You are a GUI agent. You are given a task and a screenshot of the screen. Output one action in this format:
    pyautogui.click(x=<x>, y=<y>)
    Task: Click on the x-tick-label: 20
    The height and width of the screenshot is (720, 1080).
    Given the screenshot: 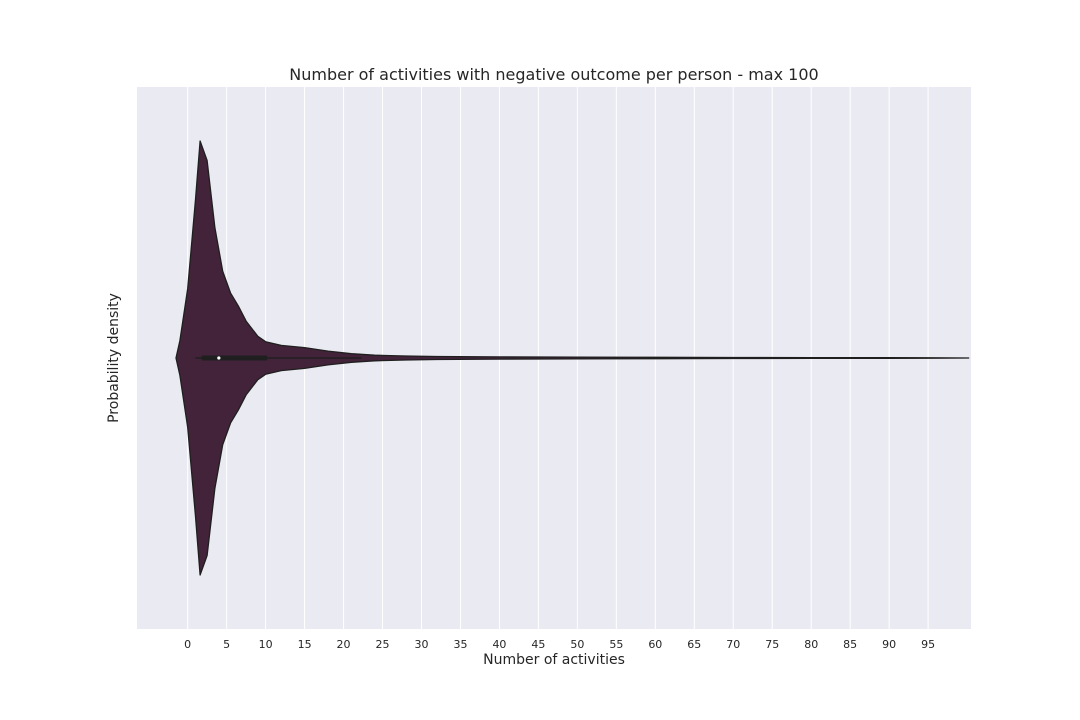 What is the action you would take?
    pyautogui.click(x=344, y=644)
    